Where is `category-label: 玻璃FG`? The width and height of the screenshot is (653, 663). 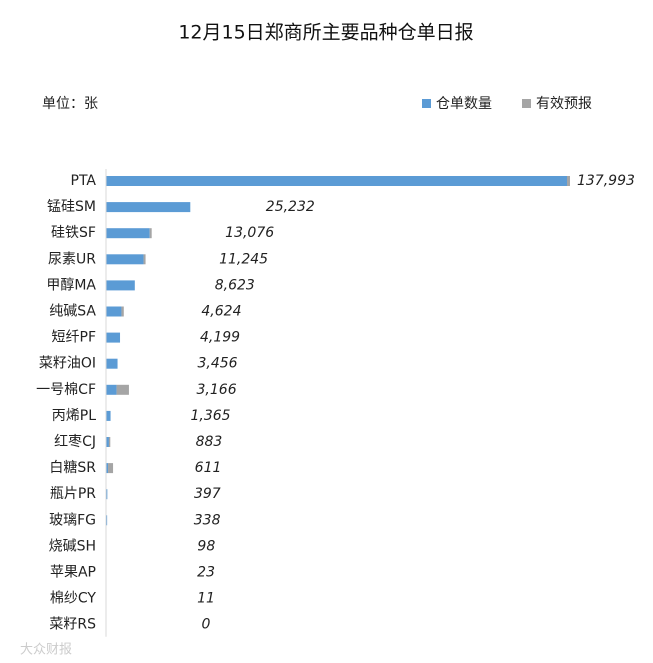
category-label: 玻璃FG is located at coordinates (72, 519).